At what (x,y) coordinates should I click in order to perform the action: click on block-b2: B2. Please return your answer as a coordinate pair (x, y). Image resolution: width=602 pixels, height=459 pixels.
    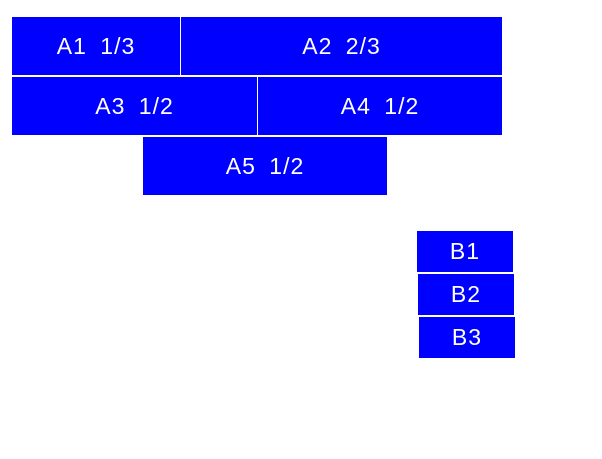
    Looking at the image, I should click on (466, 294).